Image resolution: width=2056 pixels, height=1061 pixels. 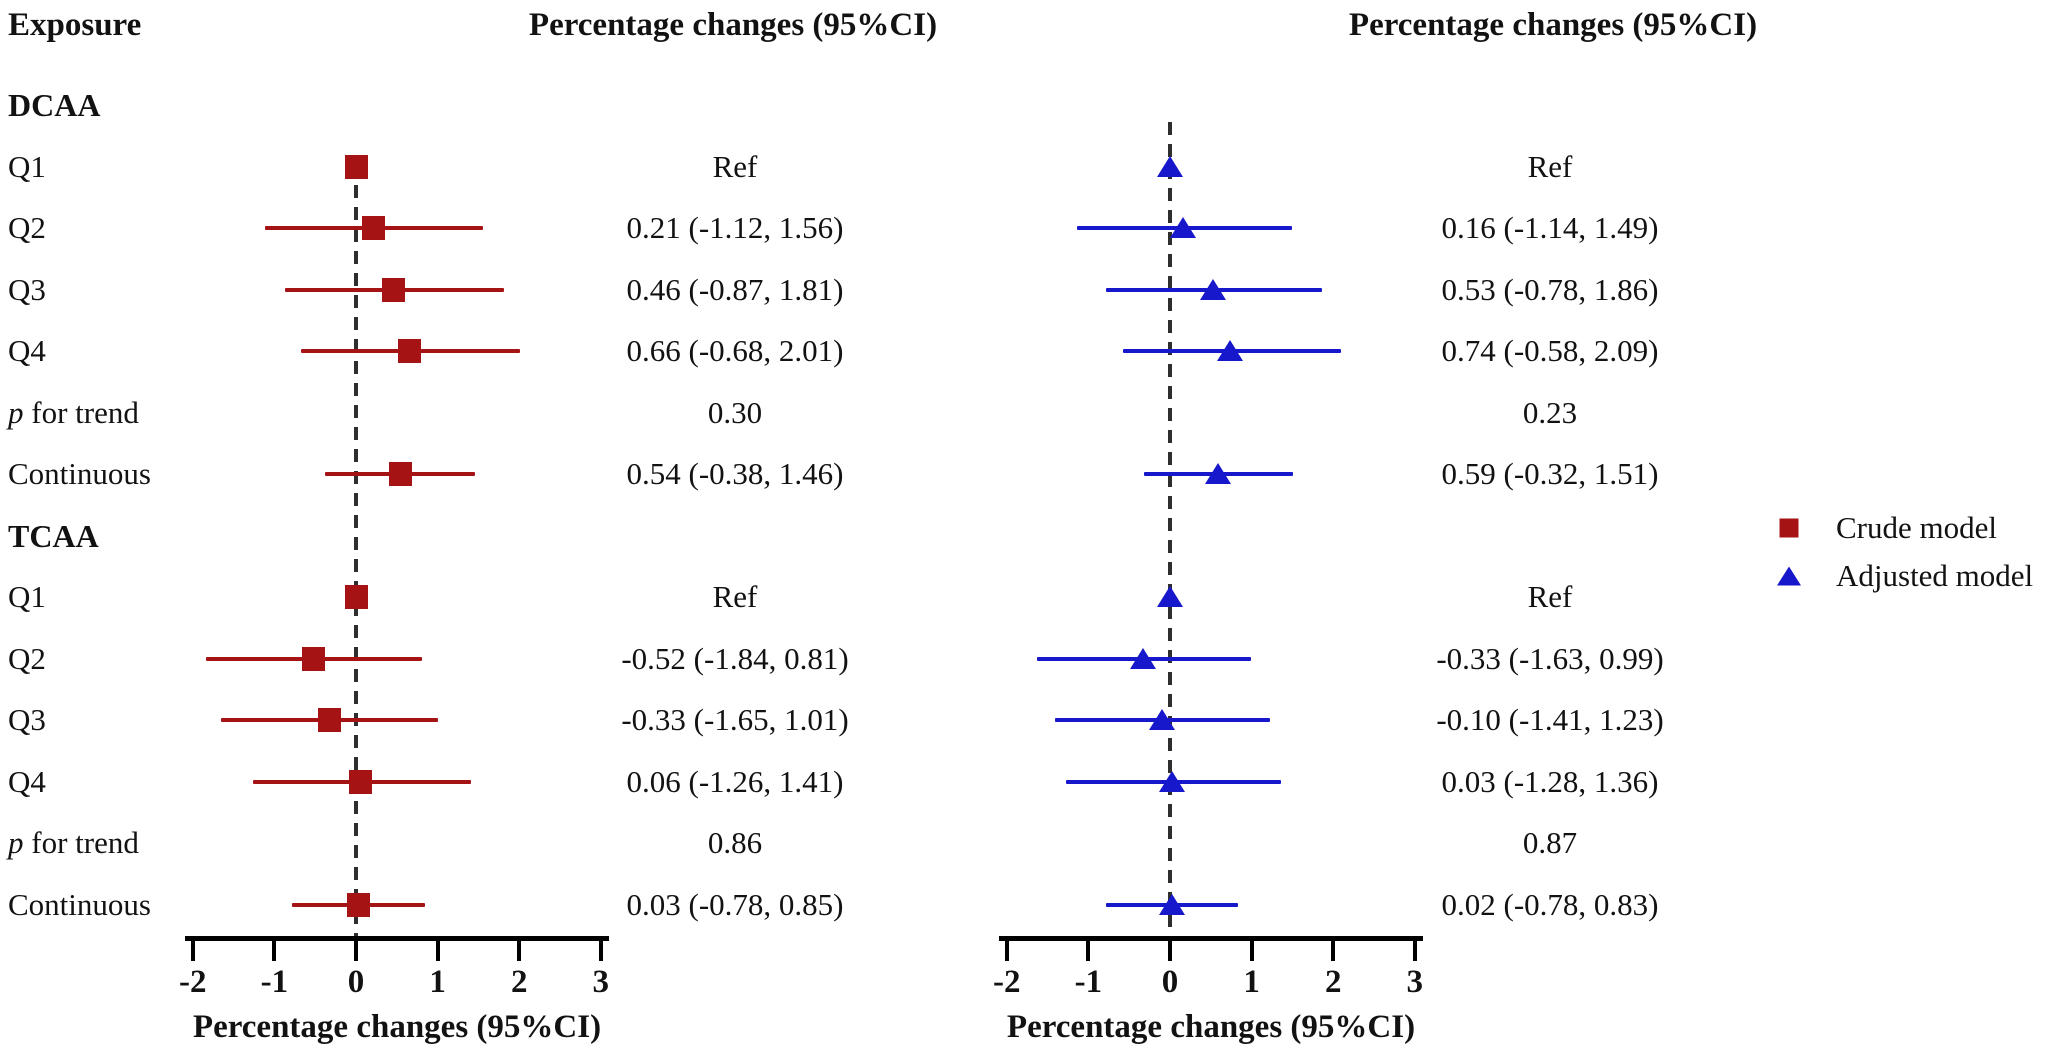 What do you see at coordinates (1916, 527) in the screenshot?
I see `legend-label-crude: Crude model` at bounding box center [1916, 527].